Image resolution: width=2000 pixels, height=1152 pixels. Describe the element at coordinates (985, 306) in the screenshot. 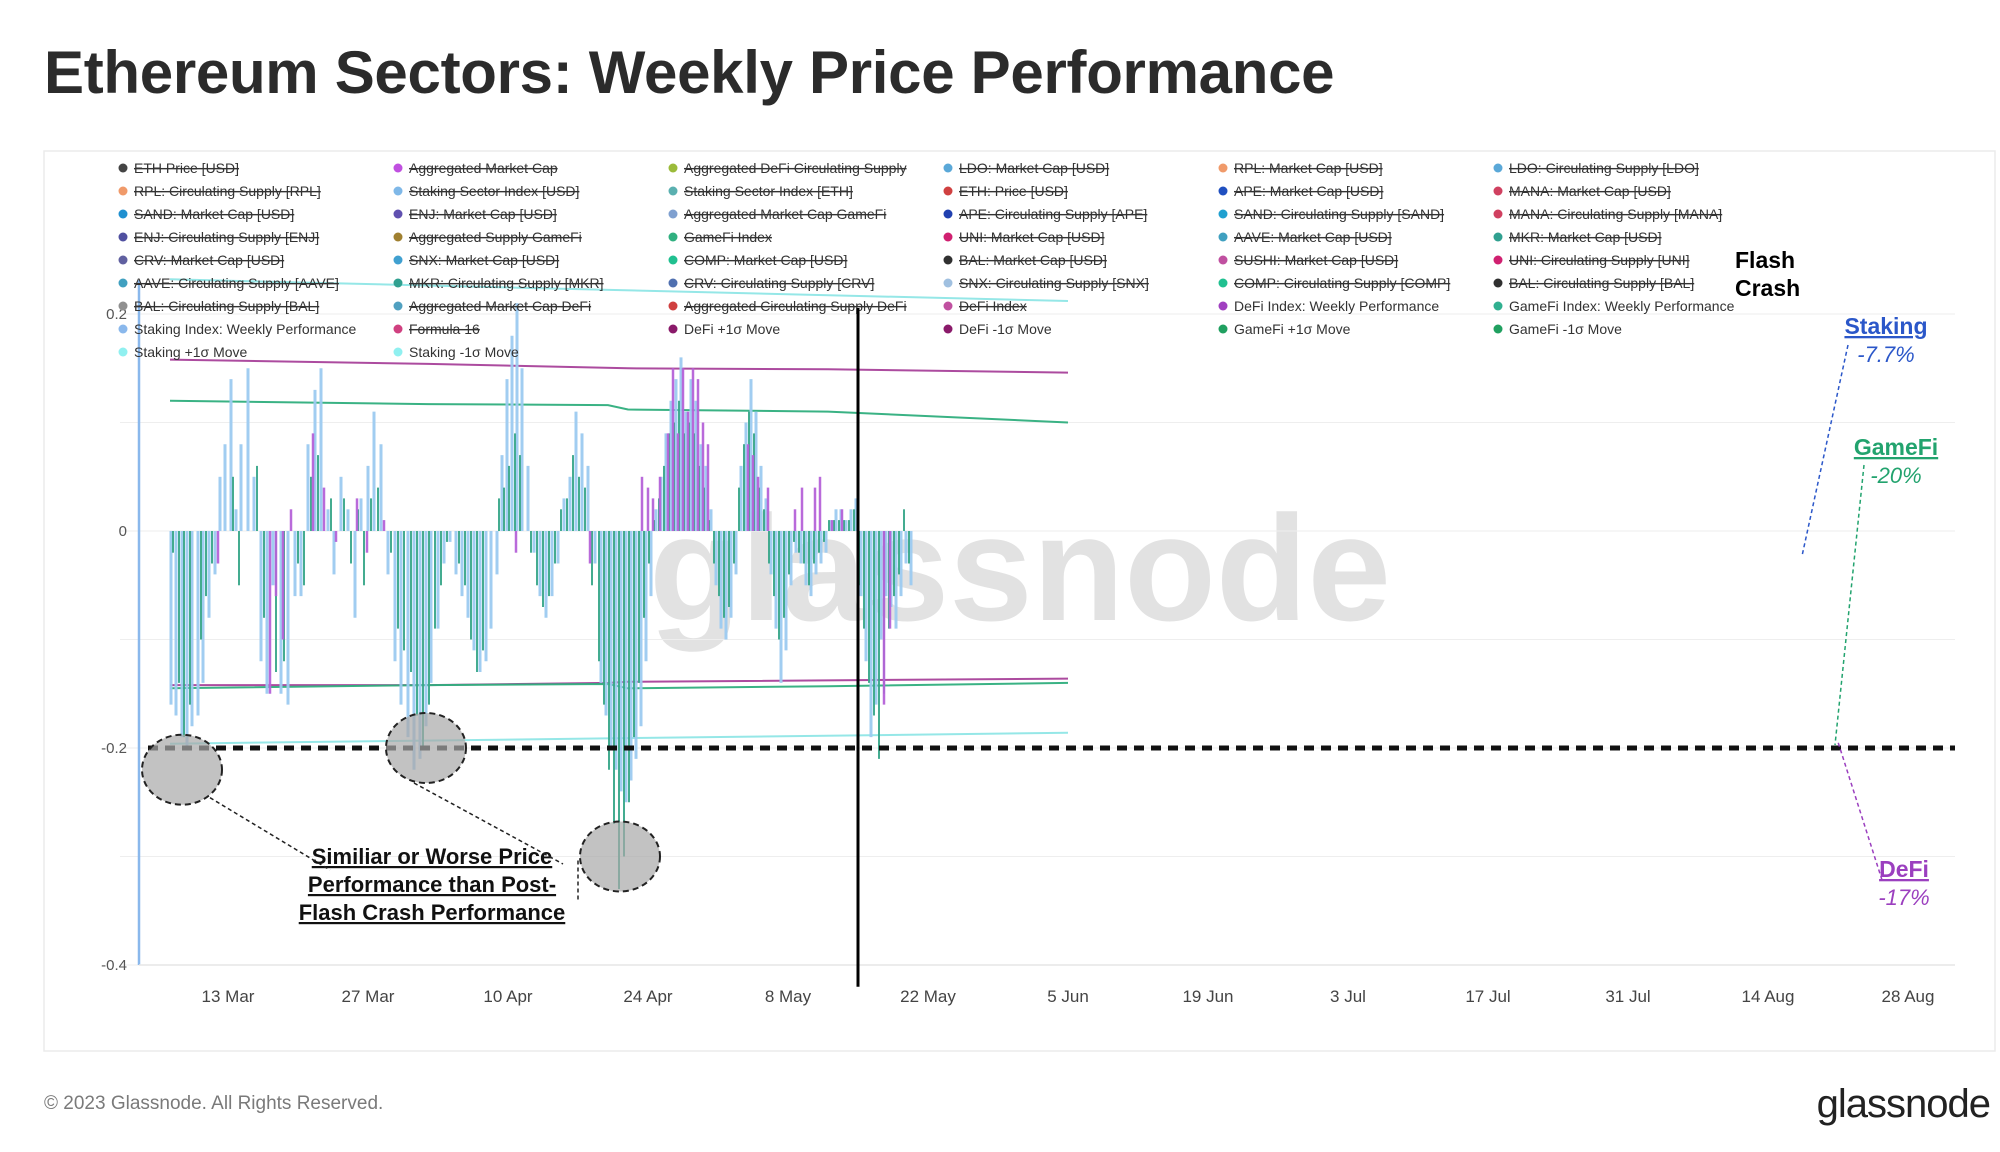

I see `legend-item: DeFi Index` at that location.